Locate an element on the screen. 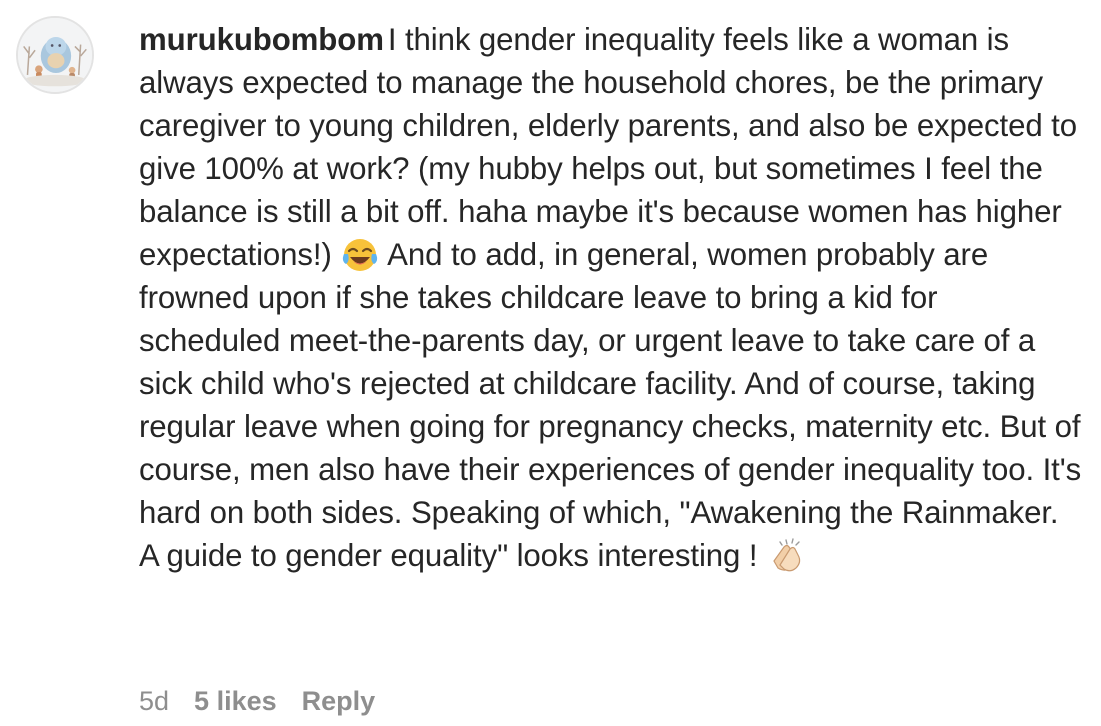 This screenshot has height=726, width=1101. avatar is located at coordinates (55, 55).